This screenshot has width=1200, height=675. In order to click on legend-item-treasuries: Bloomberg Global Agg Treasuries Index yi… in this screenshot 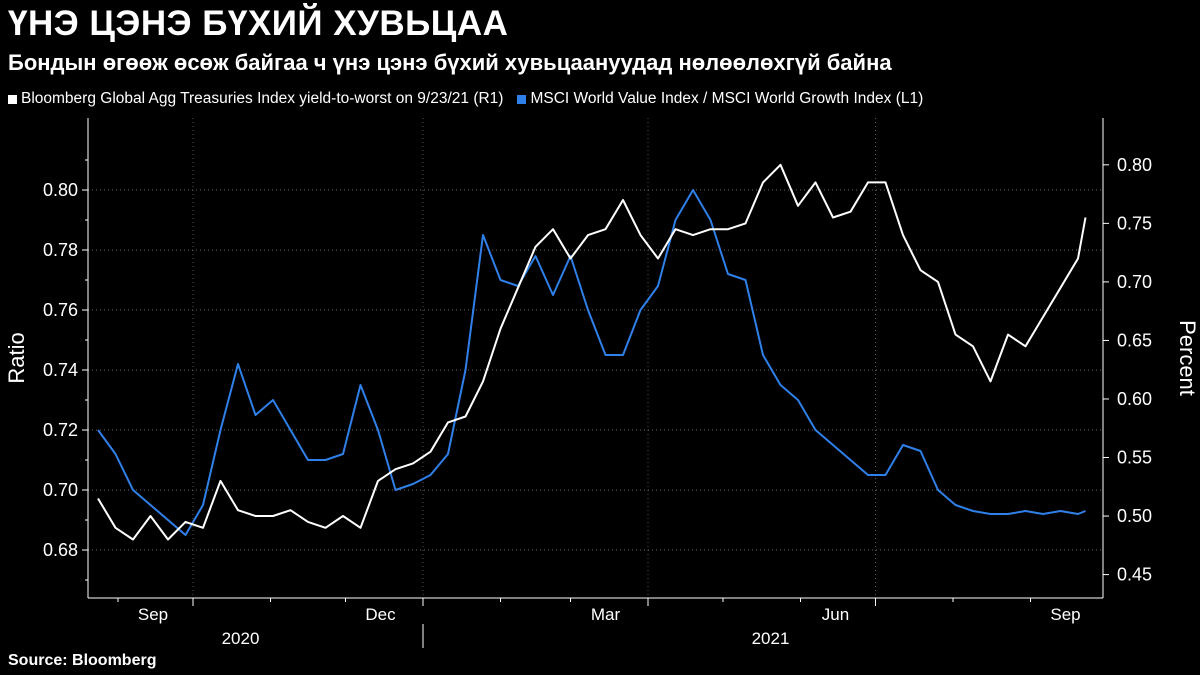, I will do `click(255, 99)`.